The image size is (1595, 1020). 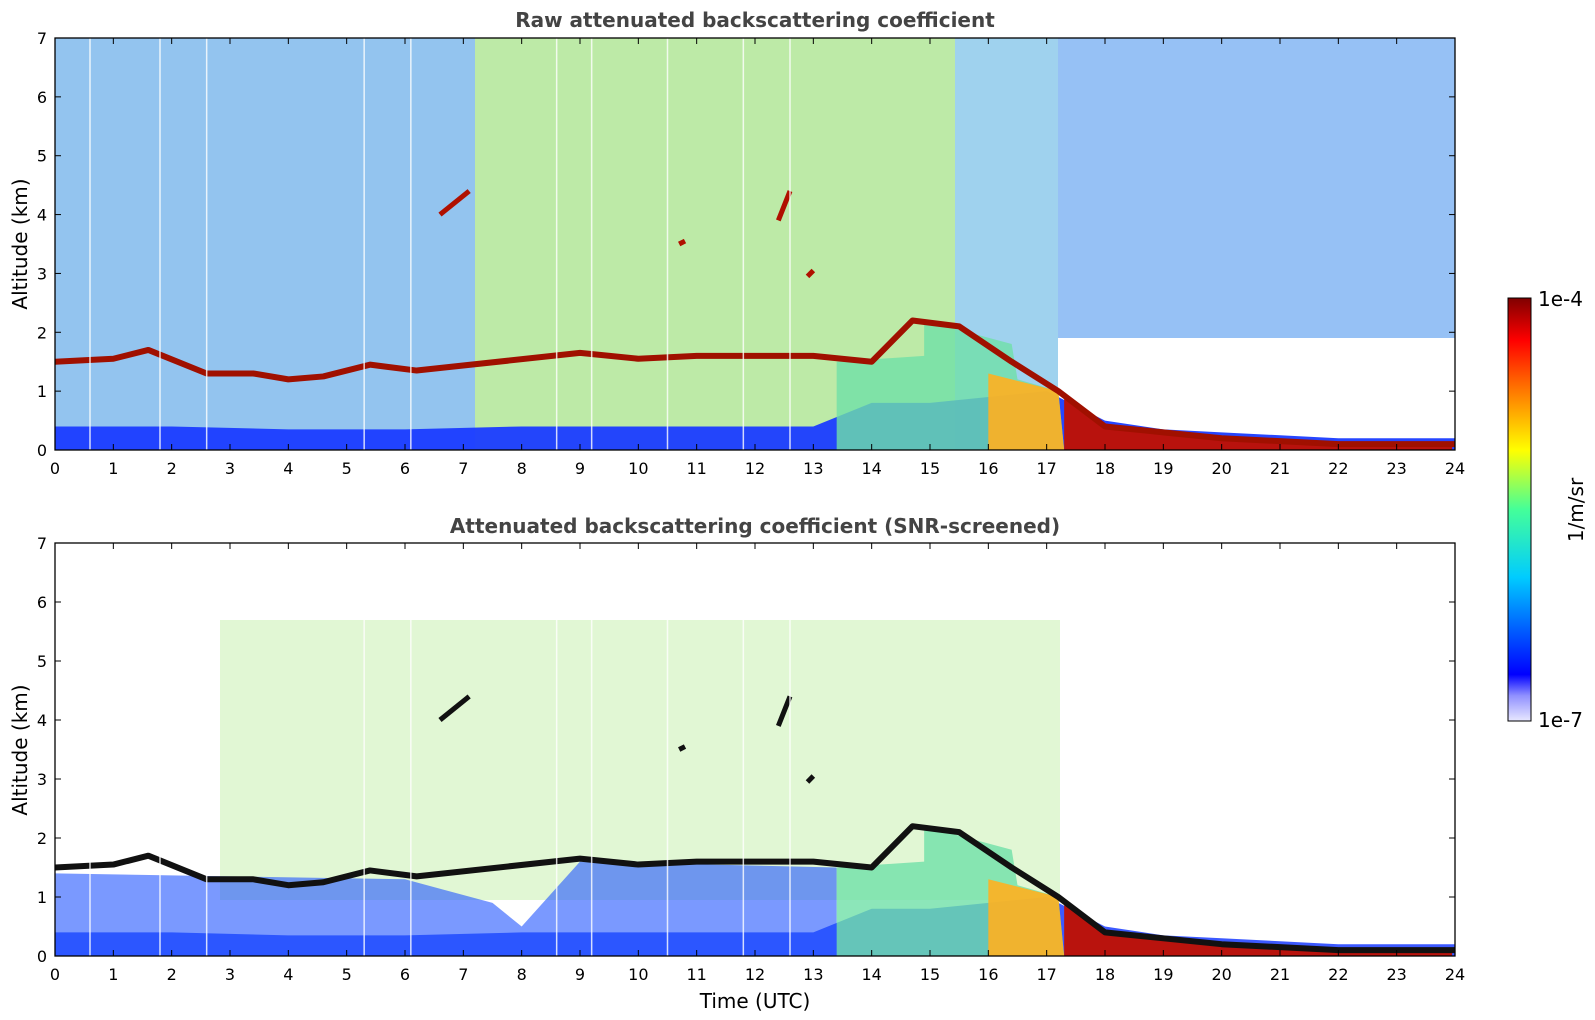 What do you see at coordinates (446, 908) in the screenshot?
I see `aerosol-region` at bounding box center [446, 908].